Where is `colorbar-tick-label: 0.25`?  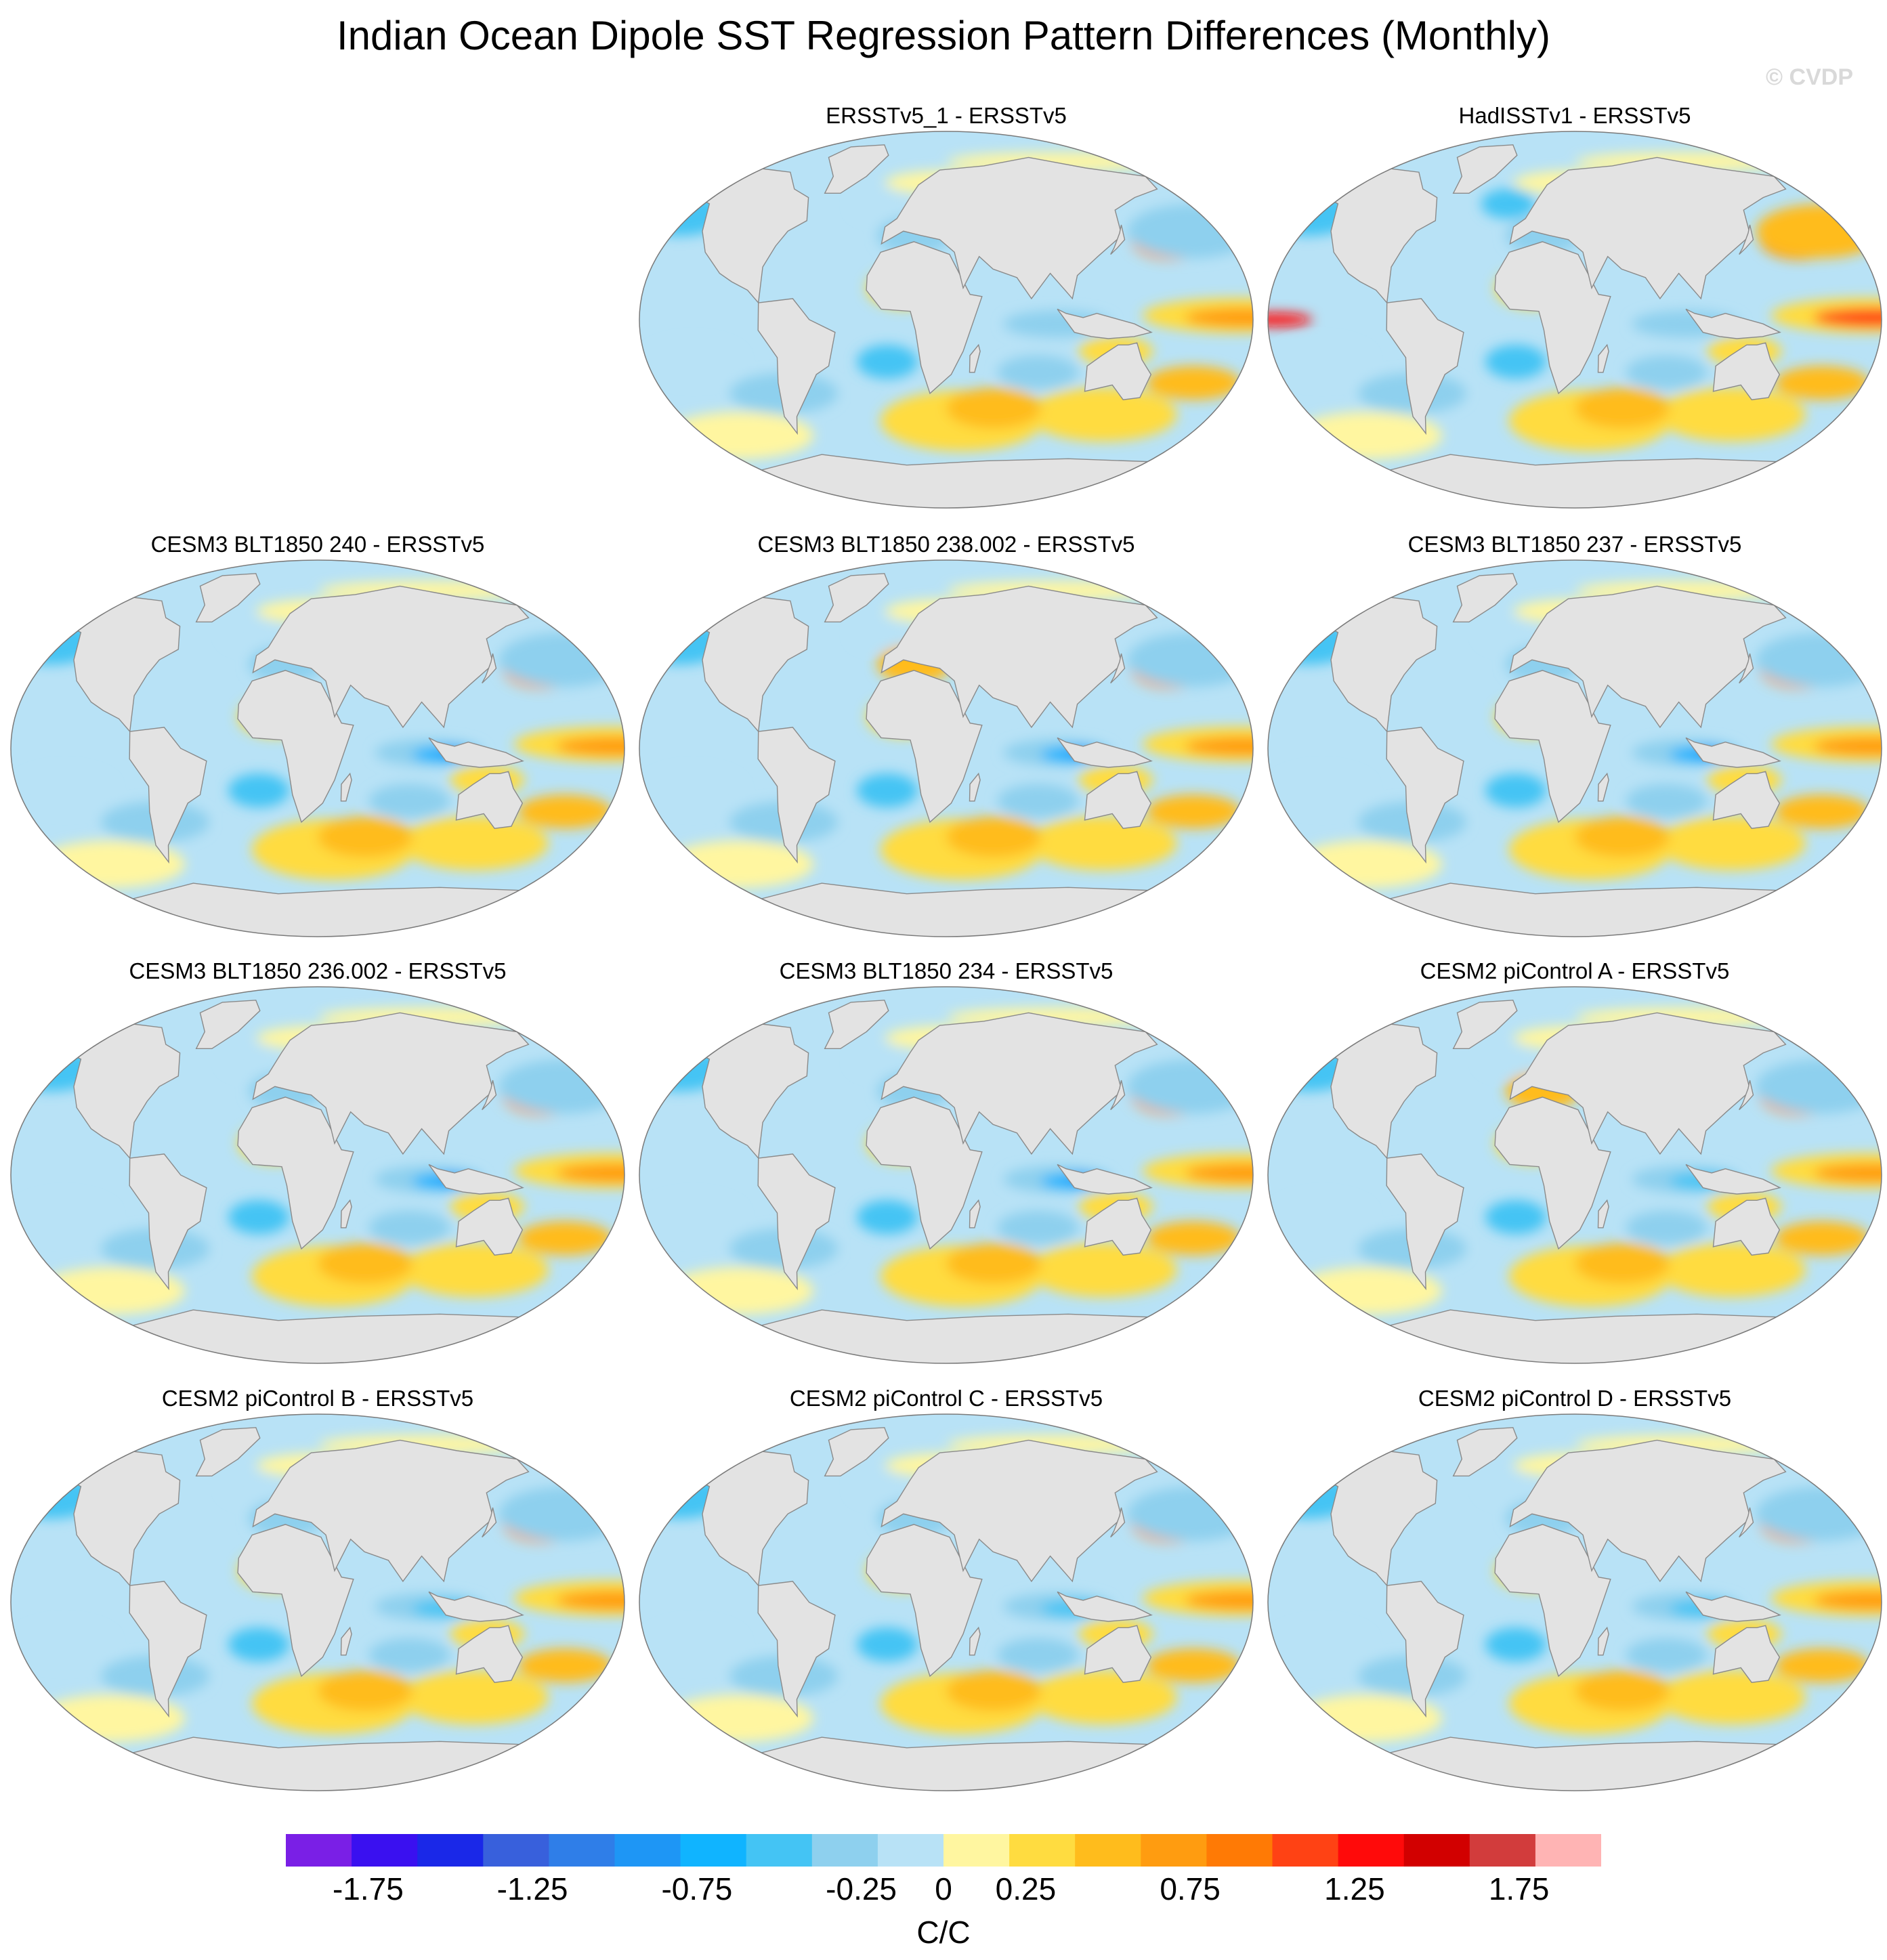
colorbar-tick-label: 0.25 is located at coordinates (1026, 1888).